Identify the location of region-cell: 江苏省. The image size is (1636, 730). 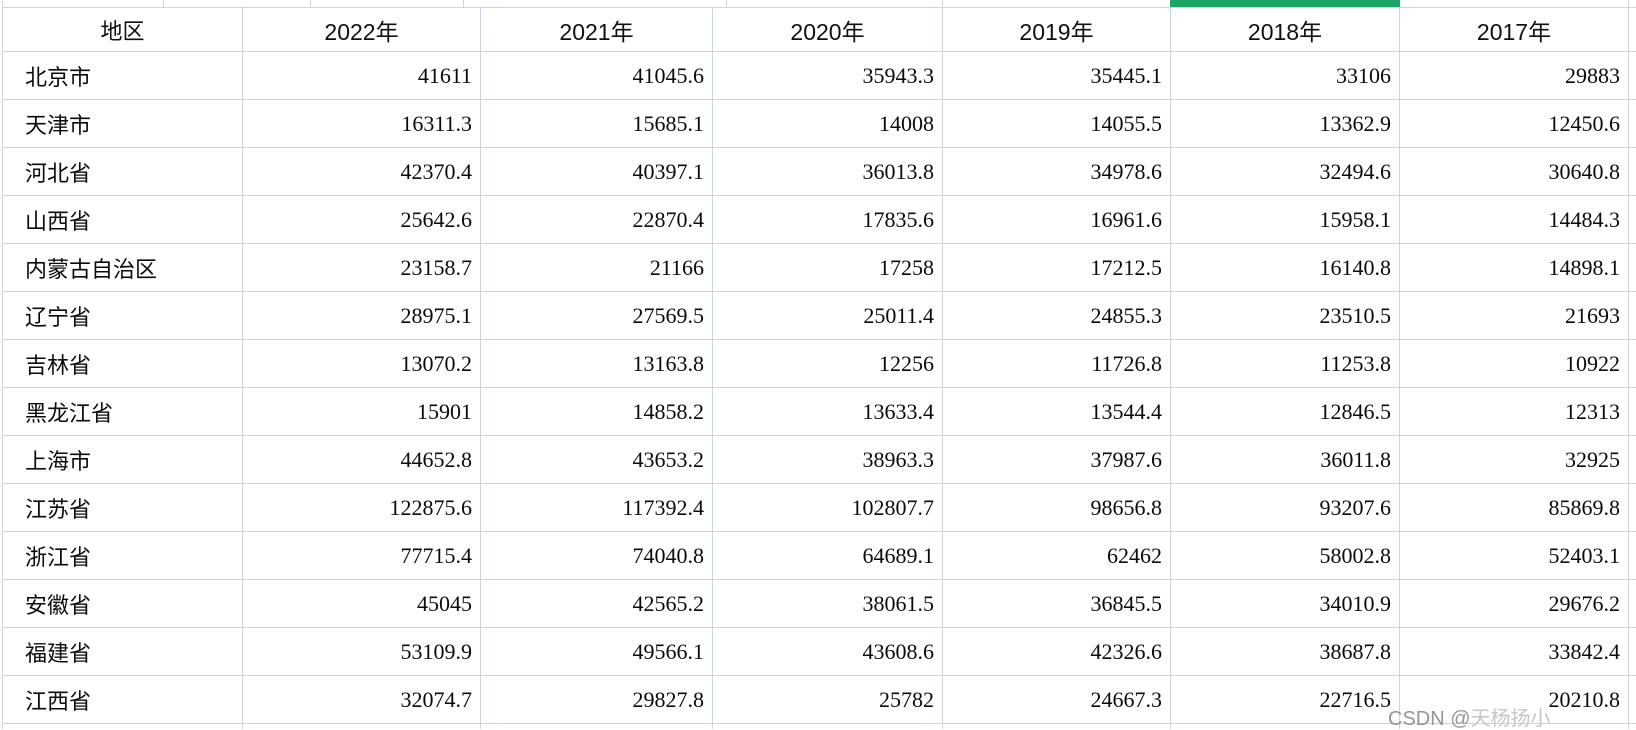
(122, 507).